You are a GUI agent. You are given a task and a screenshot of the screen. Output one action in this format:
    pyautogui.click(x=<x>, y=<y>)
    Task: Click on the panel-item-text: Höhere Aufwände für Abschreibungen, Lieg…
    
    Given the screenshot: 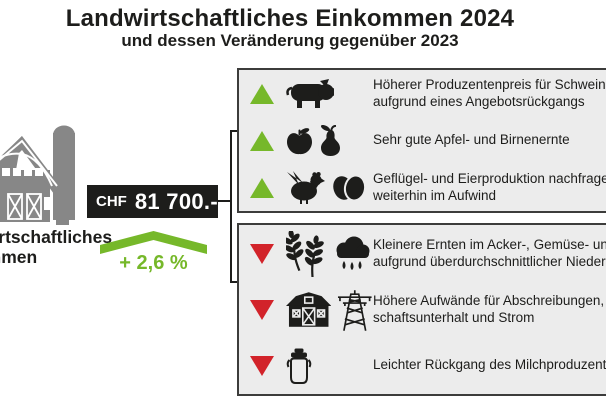 What is the action you would take?
    pyautogui.click(x=489, y=309)
    